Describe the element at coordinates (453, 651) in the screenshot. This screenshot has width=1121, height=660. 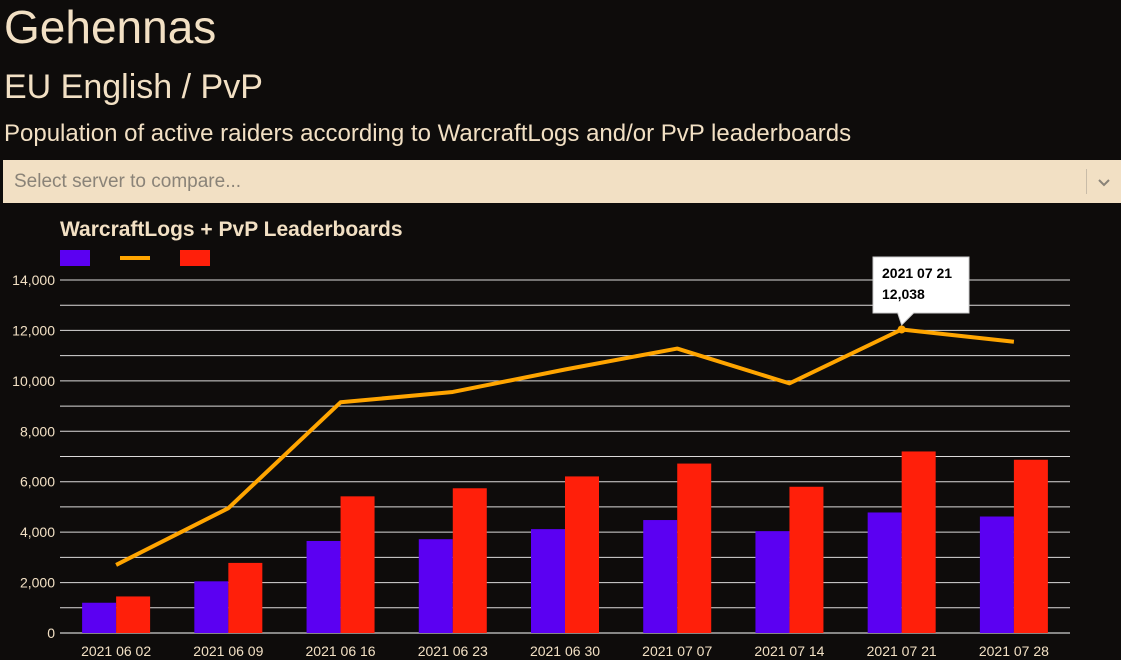
I see `x-tick-label: 2021 06 23` at that location.